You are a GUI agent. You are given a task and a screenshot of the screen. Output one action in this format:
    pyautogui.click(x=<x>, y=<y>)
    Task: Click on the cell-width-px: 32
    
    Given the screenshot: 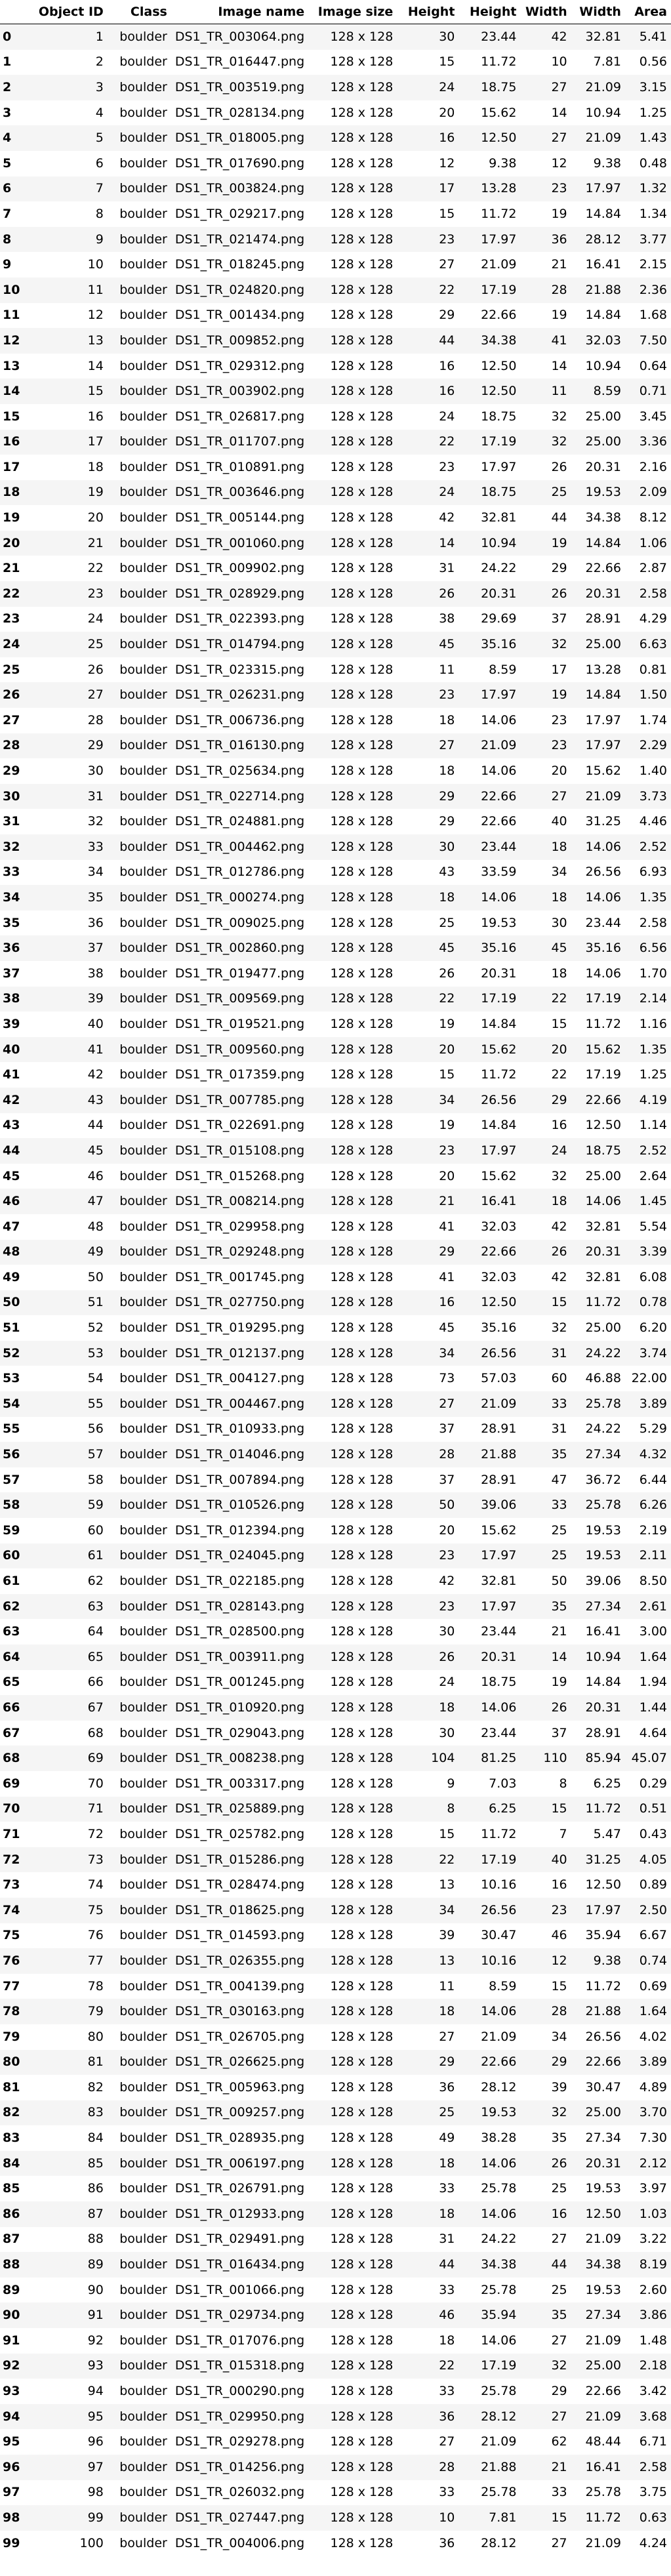 What is the action you would take?
    pyautogui.click(x=559, y=644)
    